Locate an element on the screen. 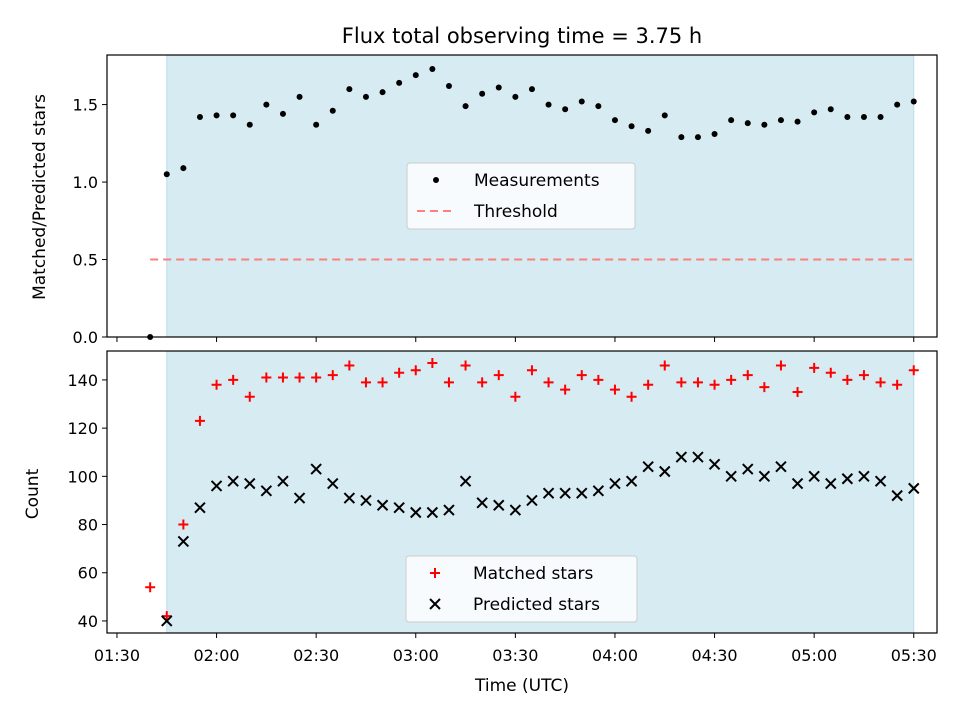 This screenshot has width=960, height=720. bottom-y-tick-label: 80 is located at coordinates (88, 525).